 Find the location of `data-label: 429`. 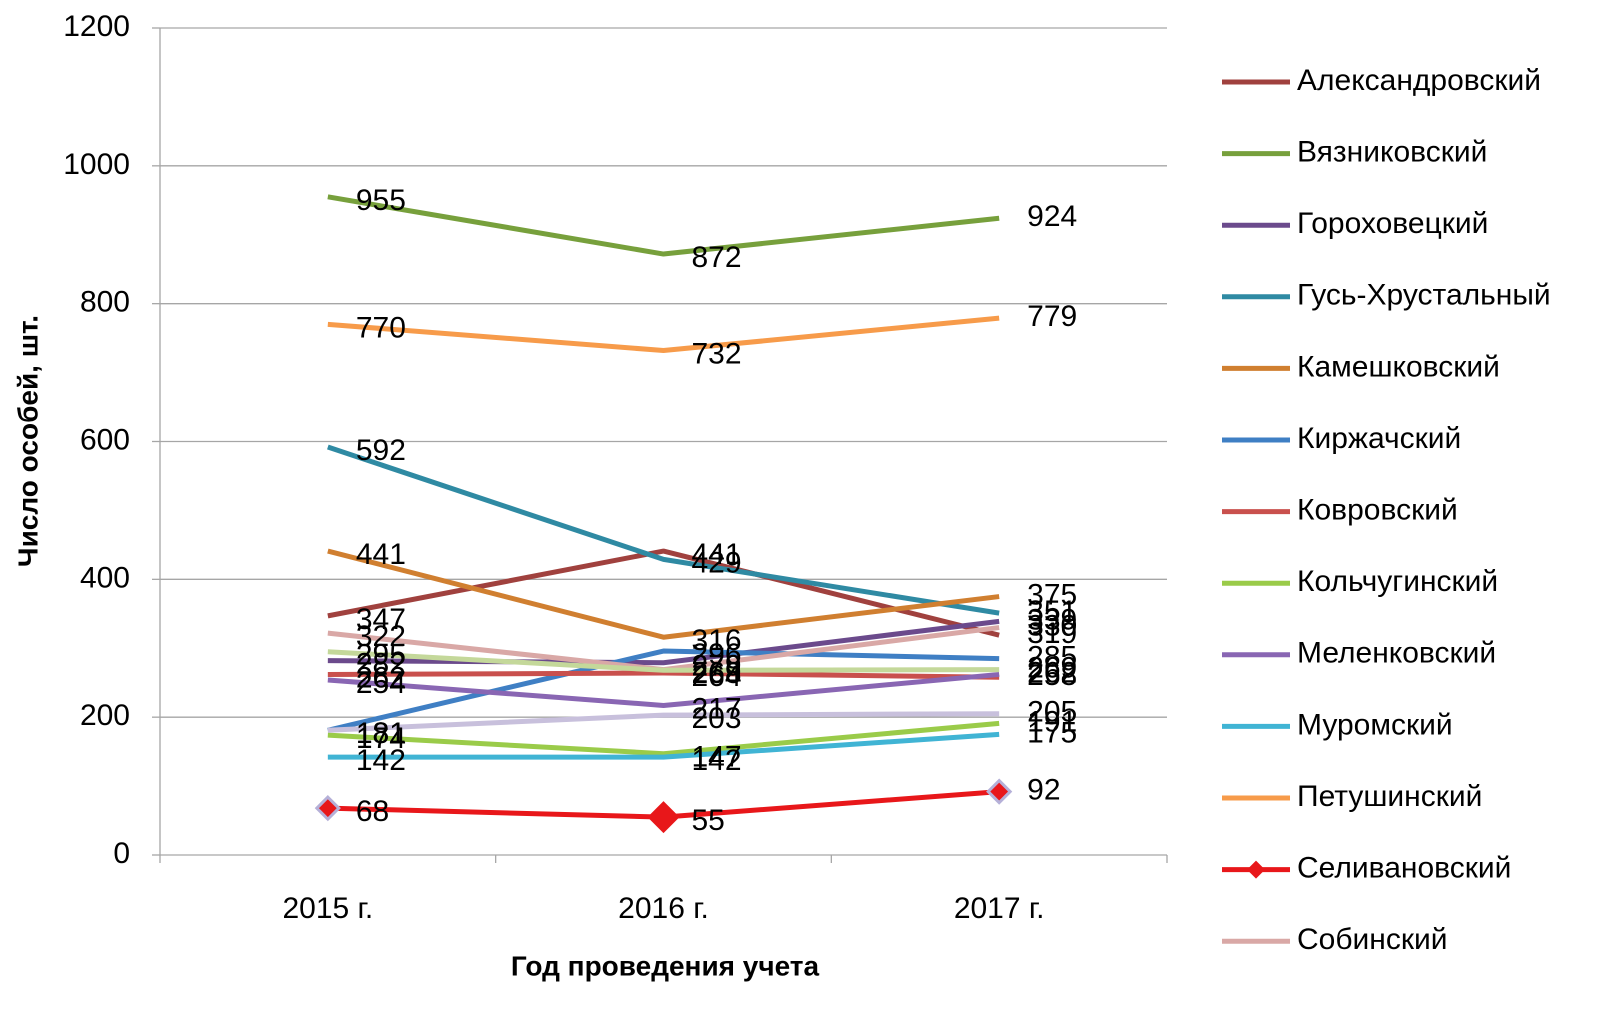

data-label: 429 is located at coordinates (717, 562).